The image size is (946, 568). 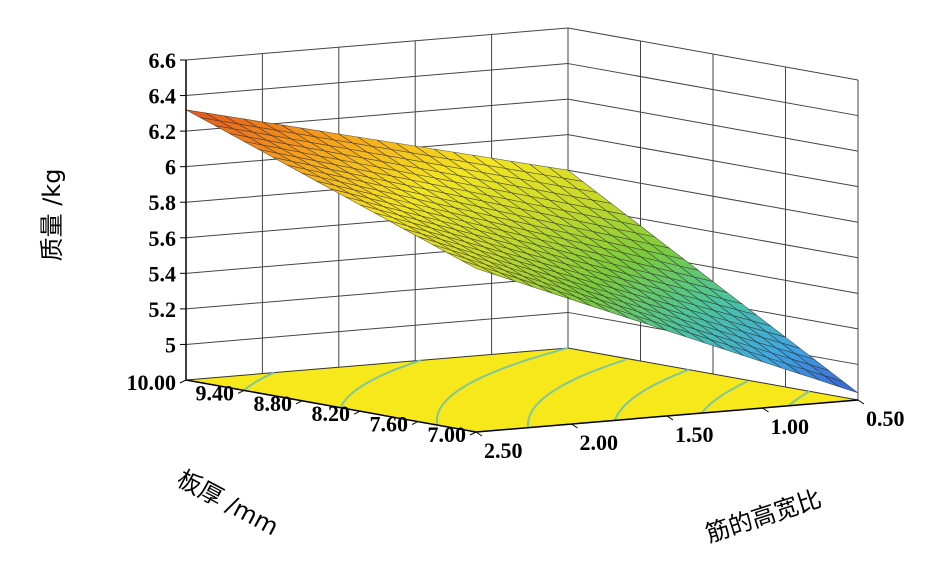 What do you see at coordinates (163, 60) in the screenshot?
I see `z-tick-label: 6.6` at bounding box center [163, 60].